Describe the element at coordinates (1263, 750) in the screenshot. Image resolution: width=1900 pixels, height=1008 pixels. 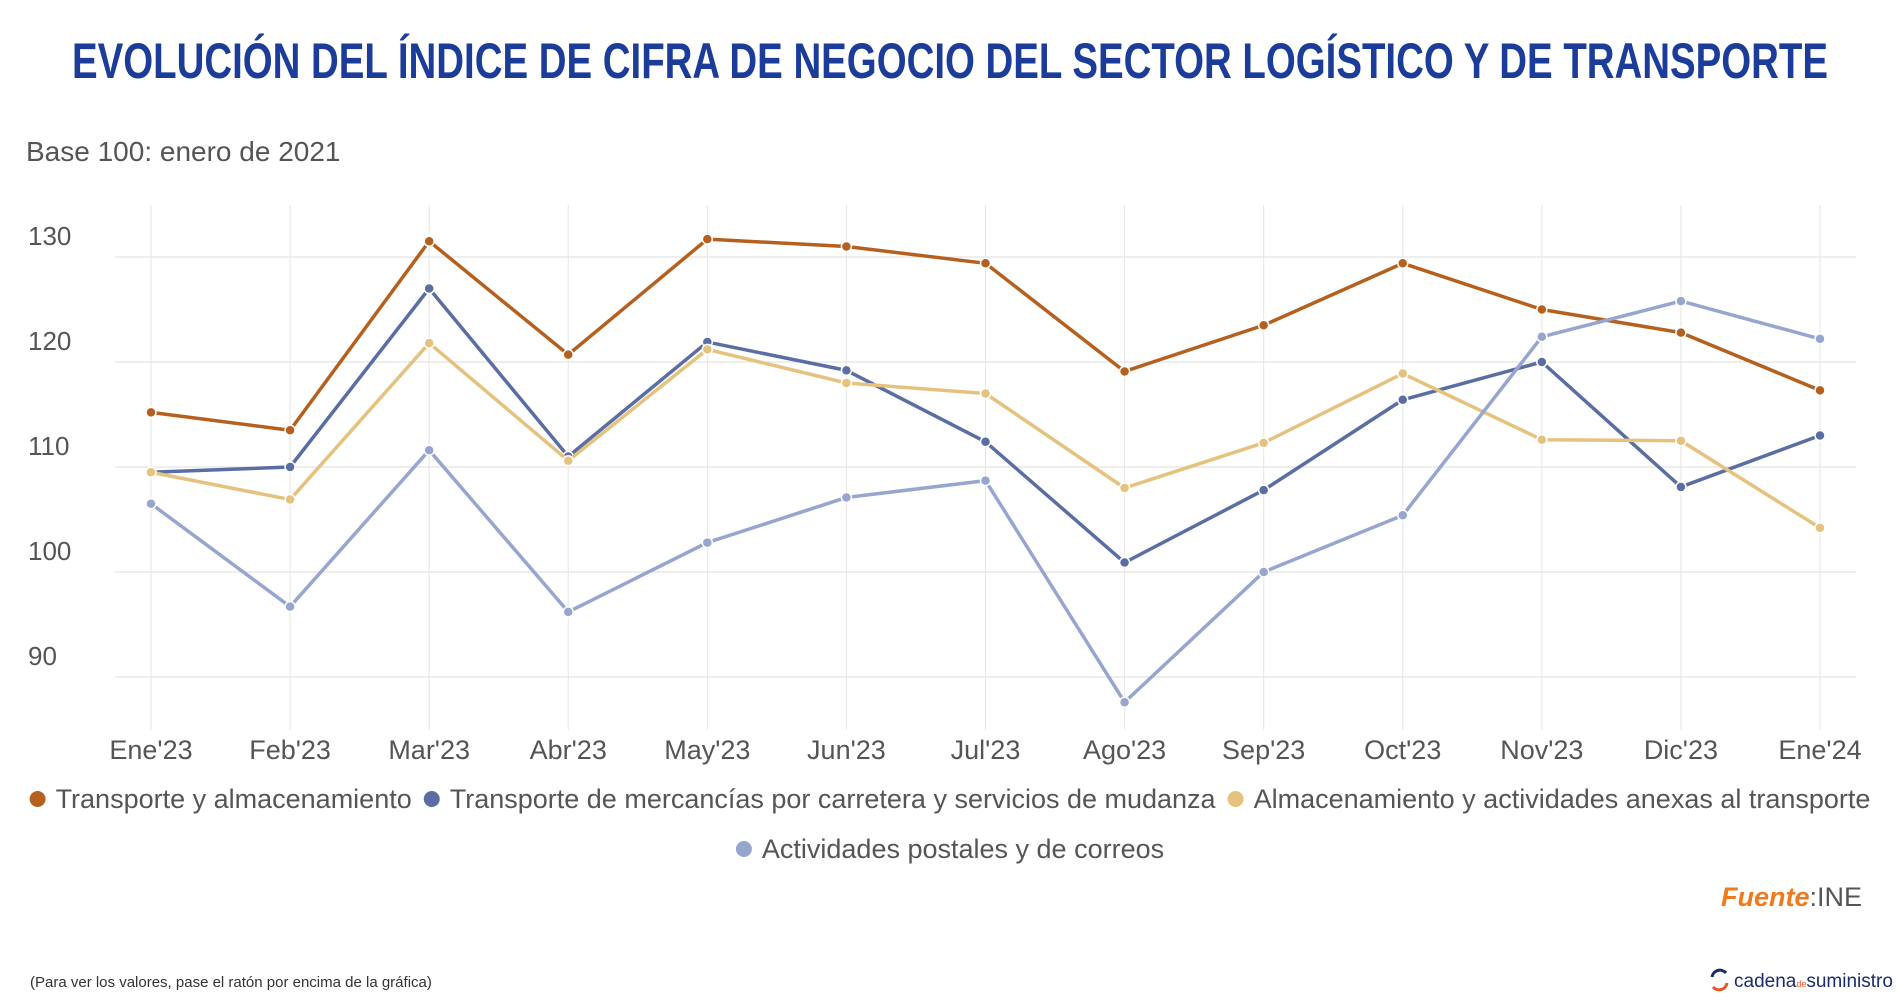
I see `x-tick-label: Sep'23` at that location.